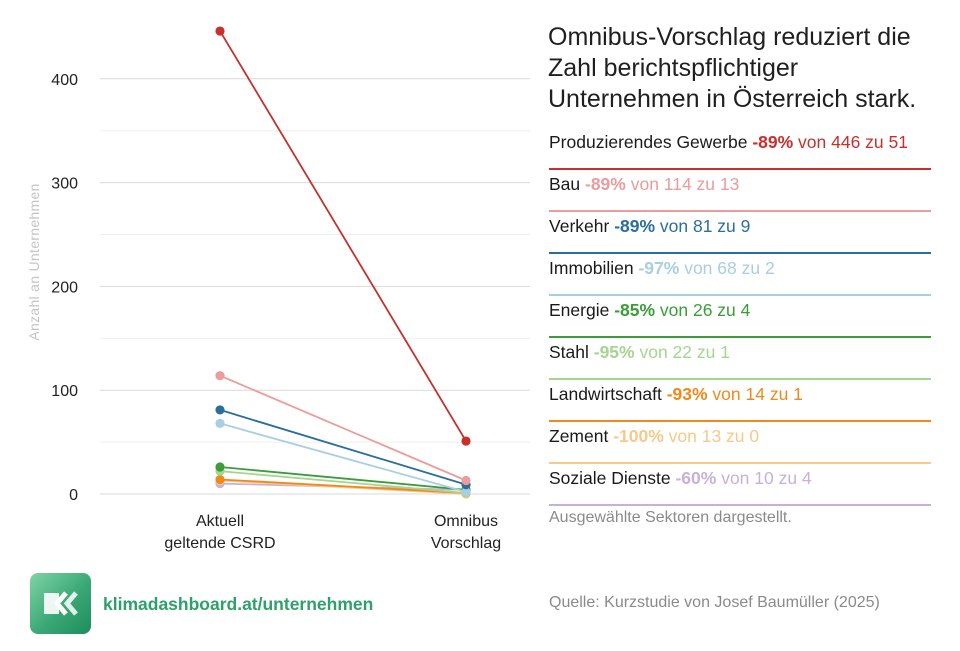  What do you see at coordinates (705, 226) in the screenshot?
I see `legend-item-change: von 81 zu 9` at bounding box center [705, 226].